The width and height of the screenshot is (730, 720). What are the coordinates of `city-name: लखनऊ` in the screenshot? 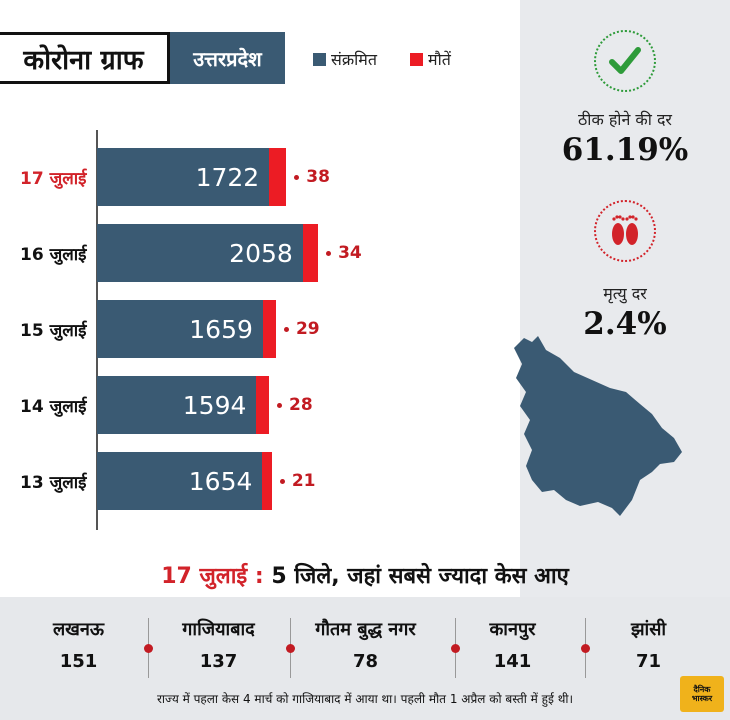 It's located at (78, 629).